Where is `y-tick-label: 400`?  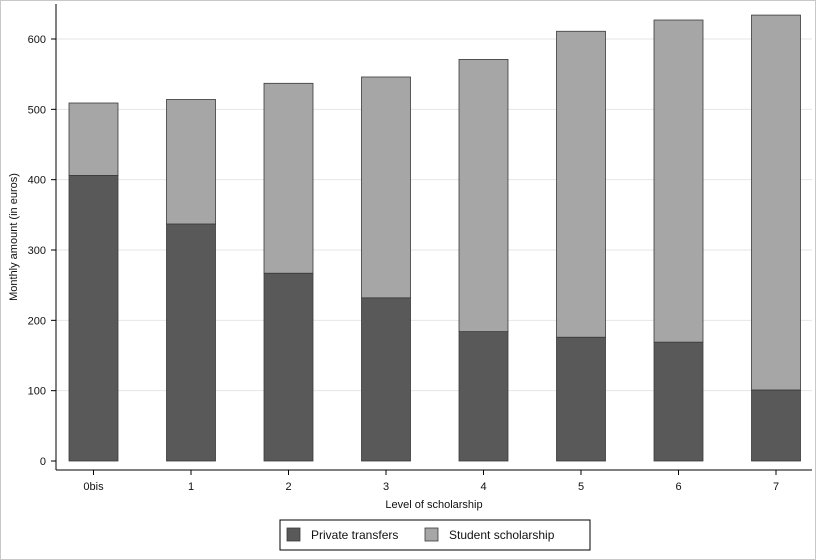 y-tick-label: 400 is located at coordinates (37, 181).